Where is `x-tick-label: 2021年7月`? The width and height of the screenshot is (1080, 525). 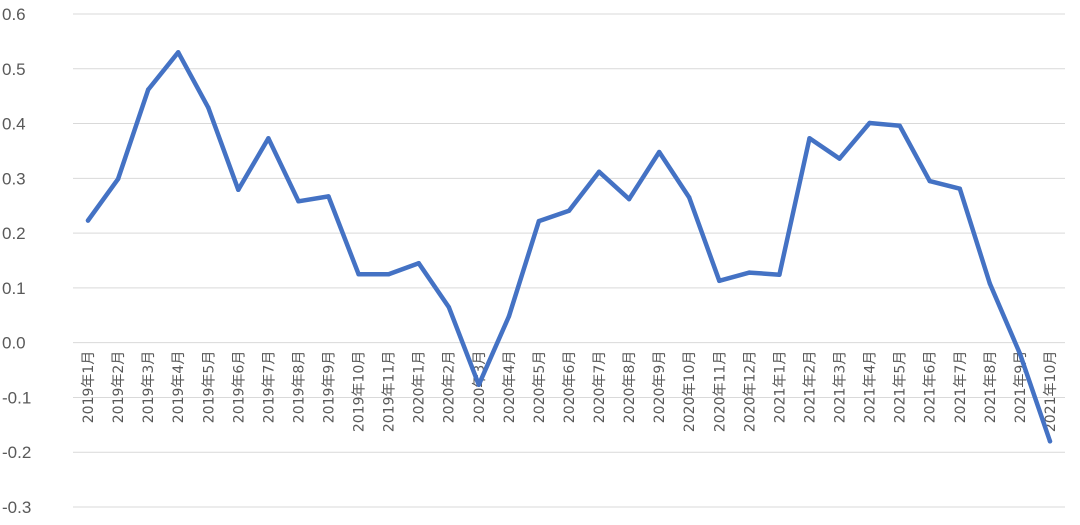 x-tick-label: 2021年7月 is located at coordinates (961, 387).